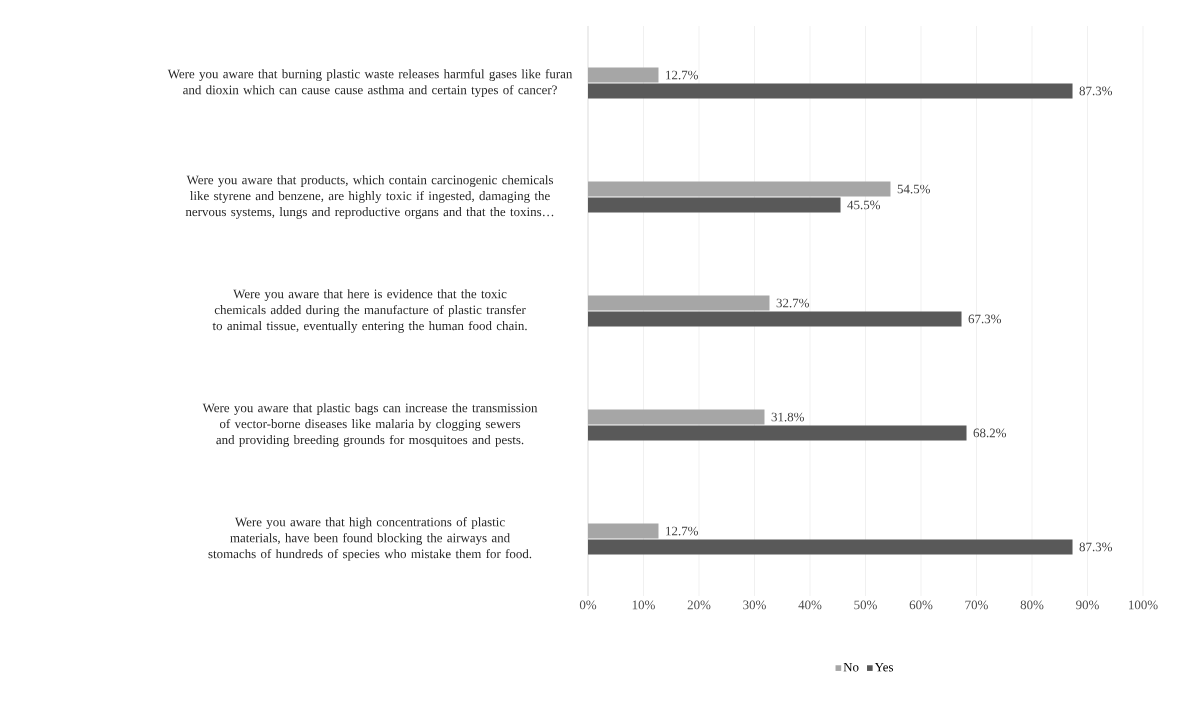  What do you see at coordinates (865, 605) in the screenshot?
I see `x-tick-label: 50%` at bounding box center [865, 605].